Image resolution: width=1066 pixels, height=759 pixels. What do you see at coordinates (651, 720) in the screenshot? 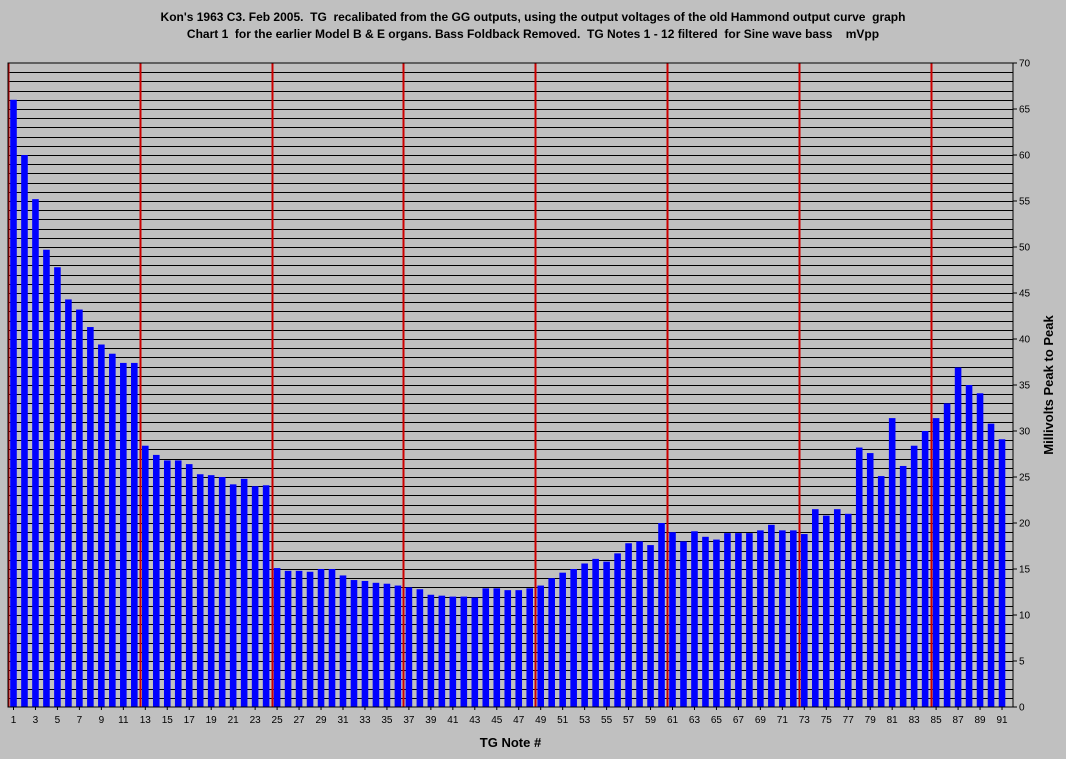
I see `x-tick-label: 59` at bounding box center [651, 720].